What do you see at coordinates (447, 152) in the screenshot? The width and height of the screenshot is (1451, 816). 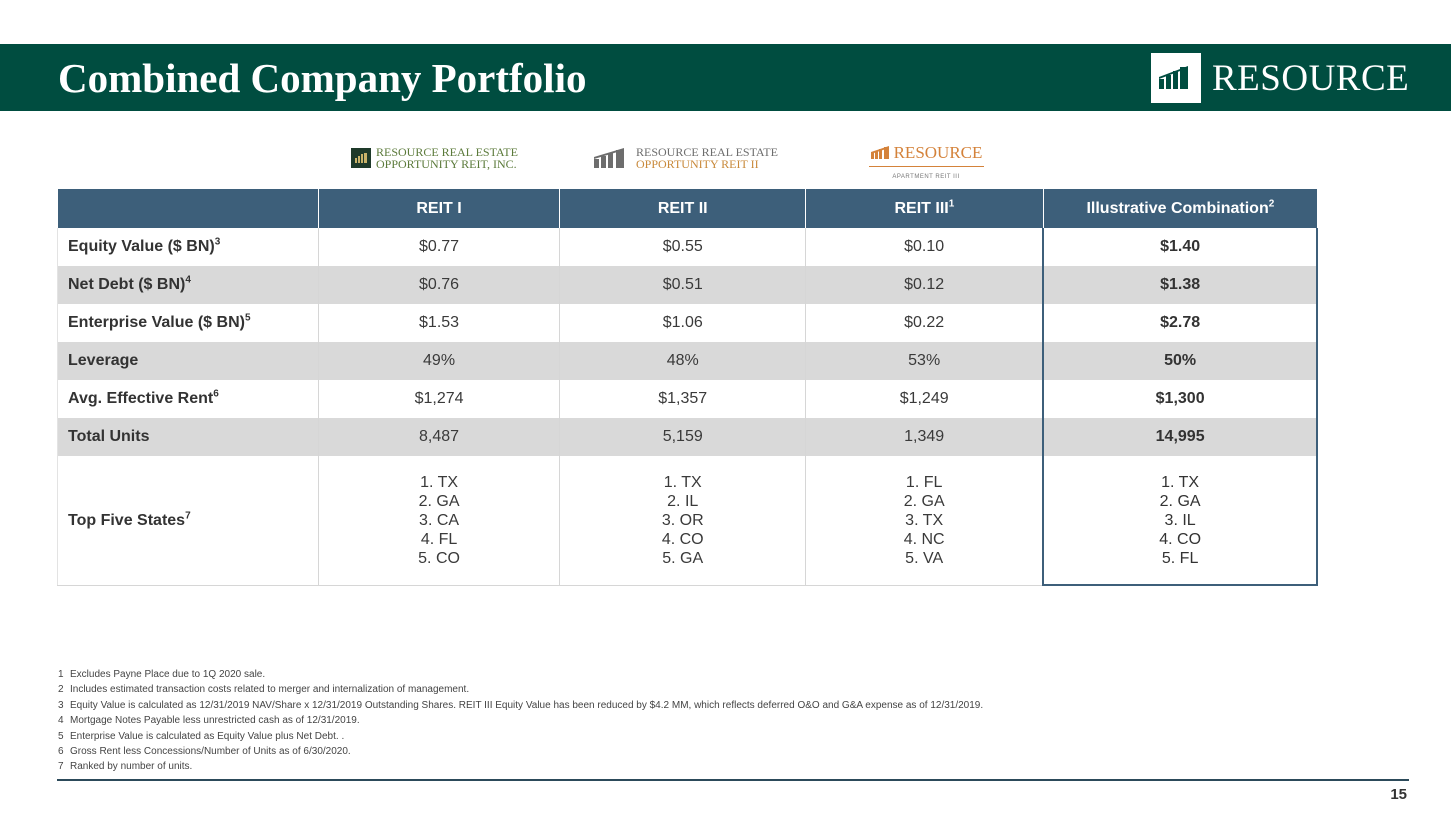 I see `reit1-logo-line1: RESOURCE REAL ESTATE` at bounding box center [447, 152].